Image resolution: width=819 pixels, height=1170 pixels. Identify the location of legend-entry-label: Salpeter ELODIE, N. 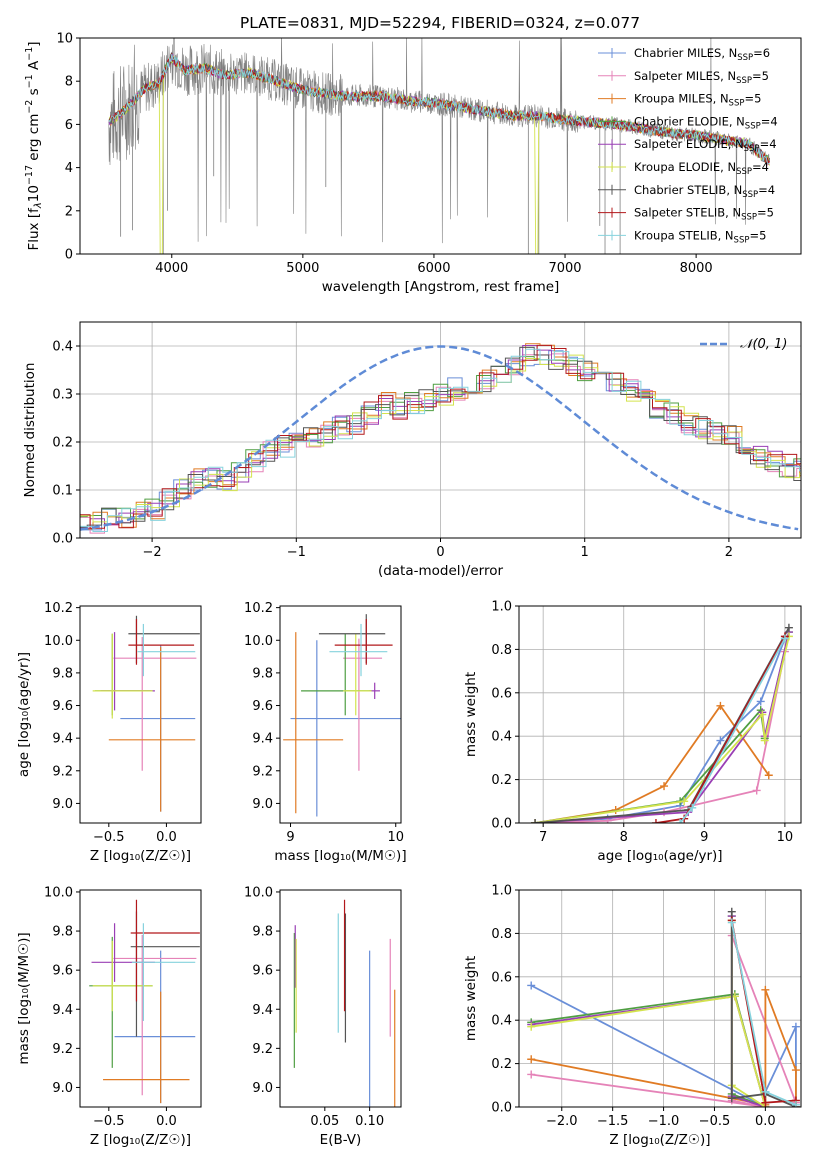
(689, 144).